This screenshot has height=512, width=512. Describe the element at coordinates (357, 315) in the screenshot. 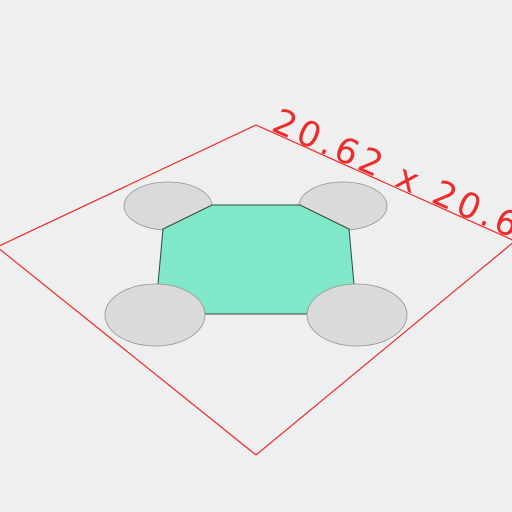

I see `front-right-disc` at that location.